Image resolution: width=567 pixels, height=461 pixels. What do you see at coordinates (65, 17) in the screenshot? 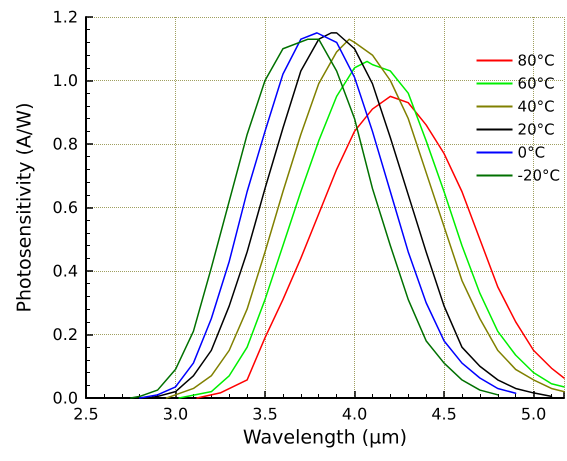
I see `y-tick-label: 1.2` at bounding box center [65, 17].